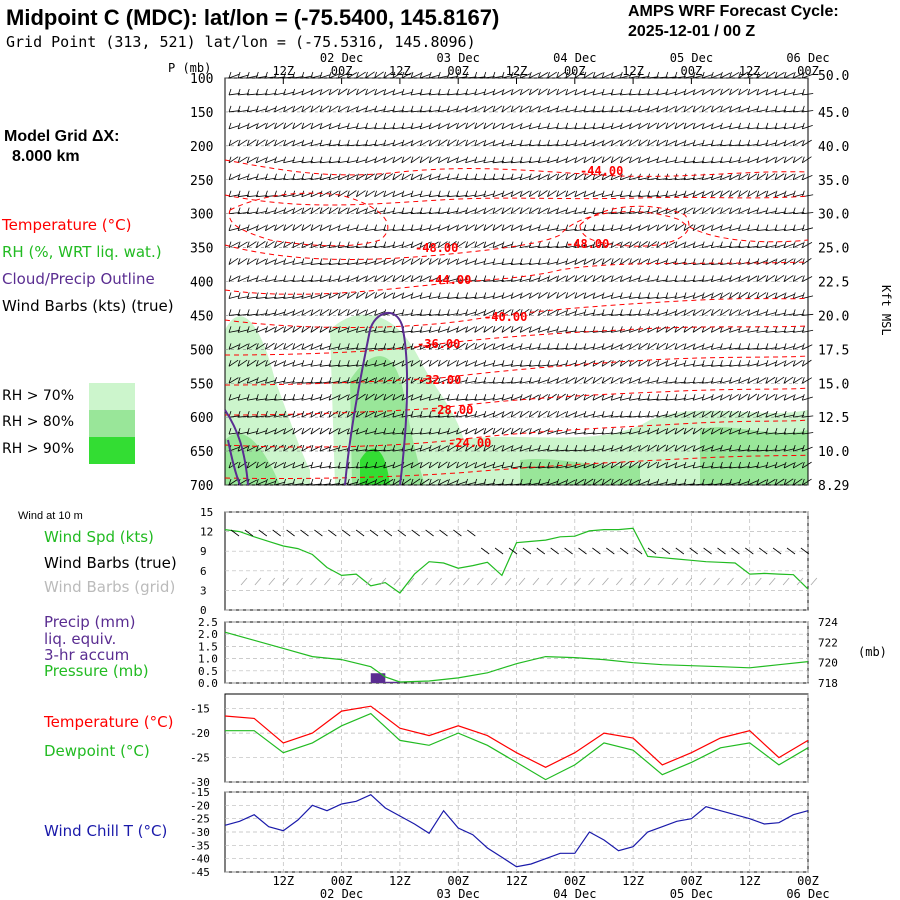 Image resolution: width=900 pixels, height=900 pixels. I want to click on bottom-time-tick: 12Z, so click(750, 881).